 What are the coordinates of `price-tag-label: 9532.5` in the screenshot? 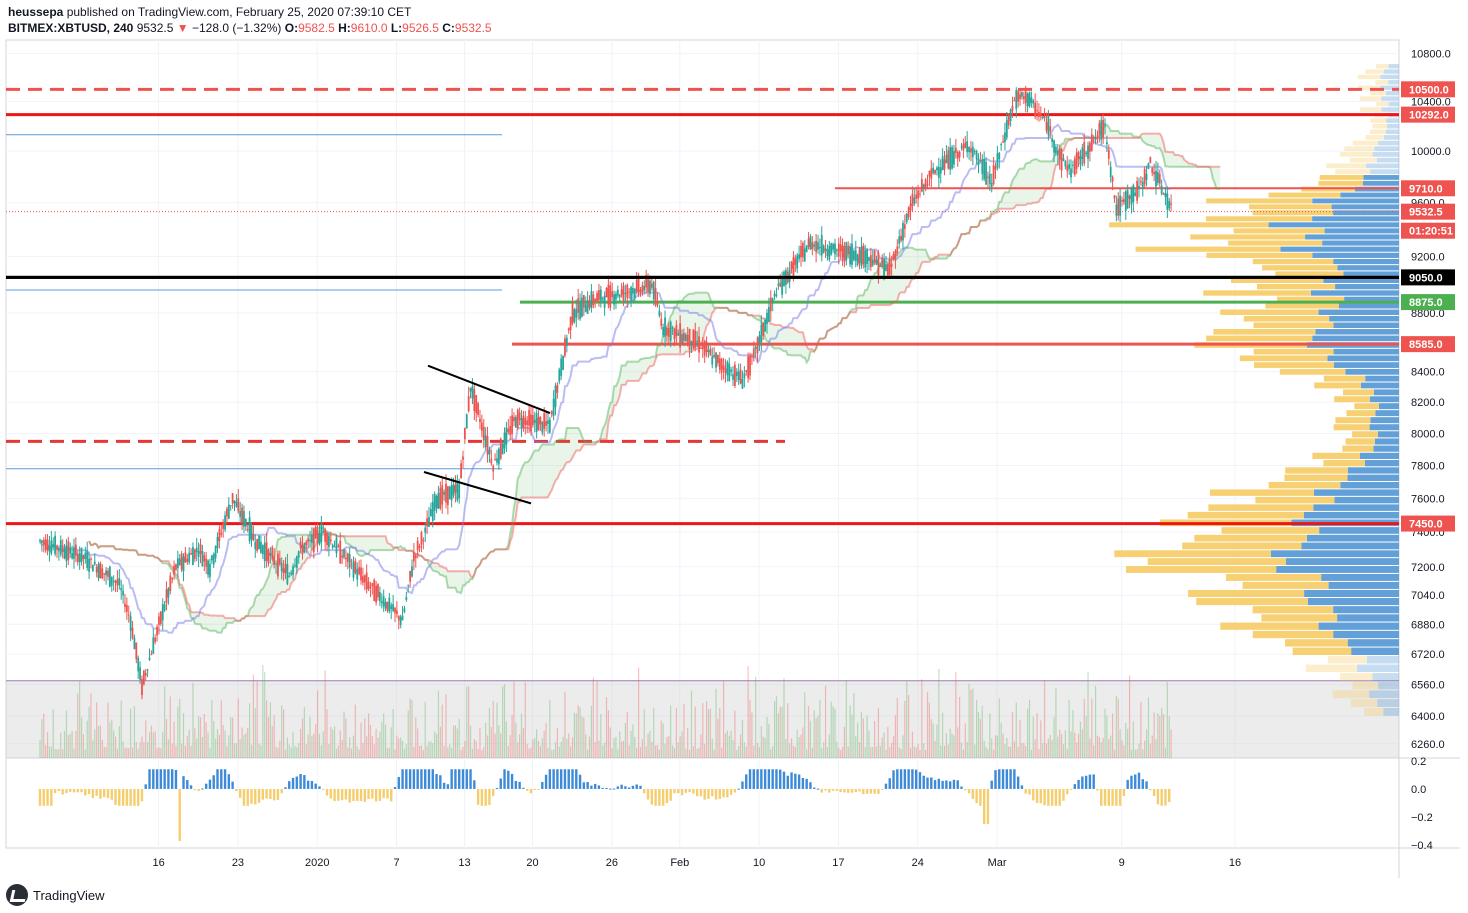 It's located at (1426, 213).